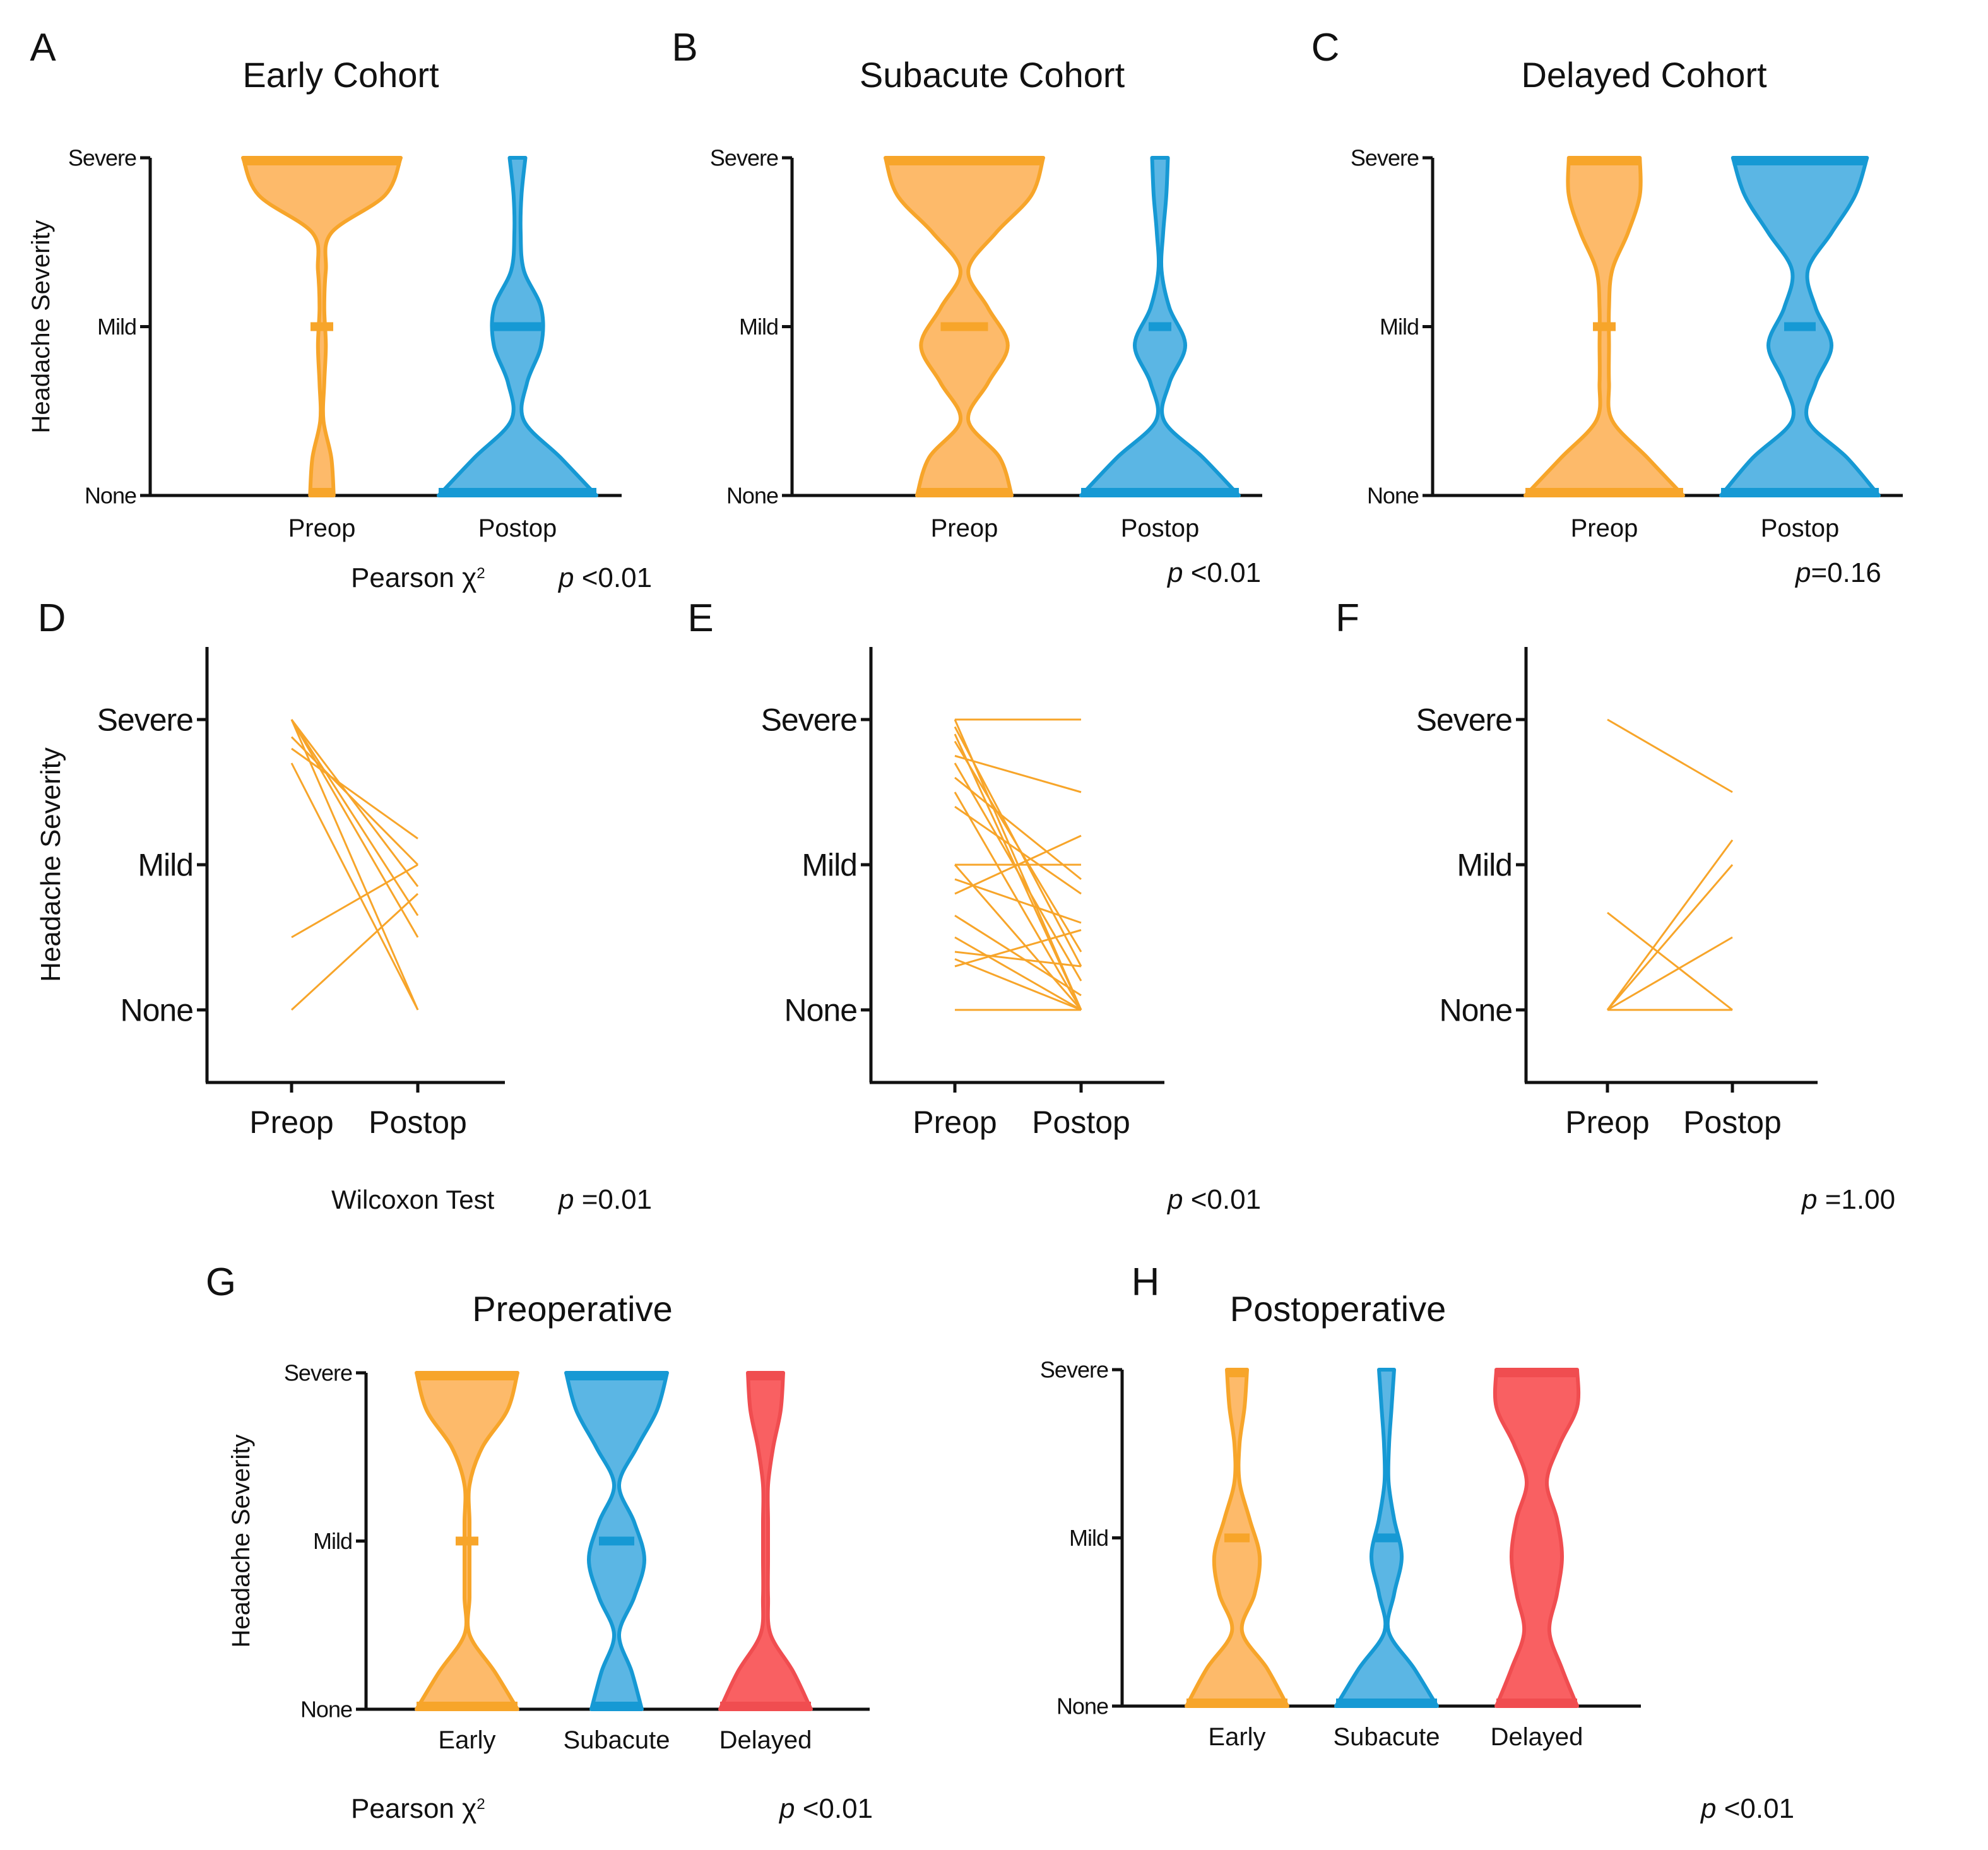 The width and height of the screenshot is (1988, 1850). Describe the element at coordinates (43, 47) in the screenshot. I see `panel-label: A` at that location.